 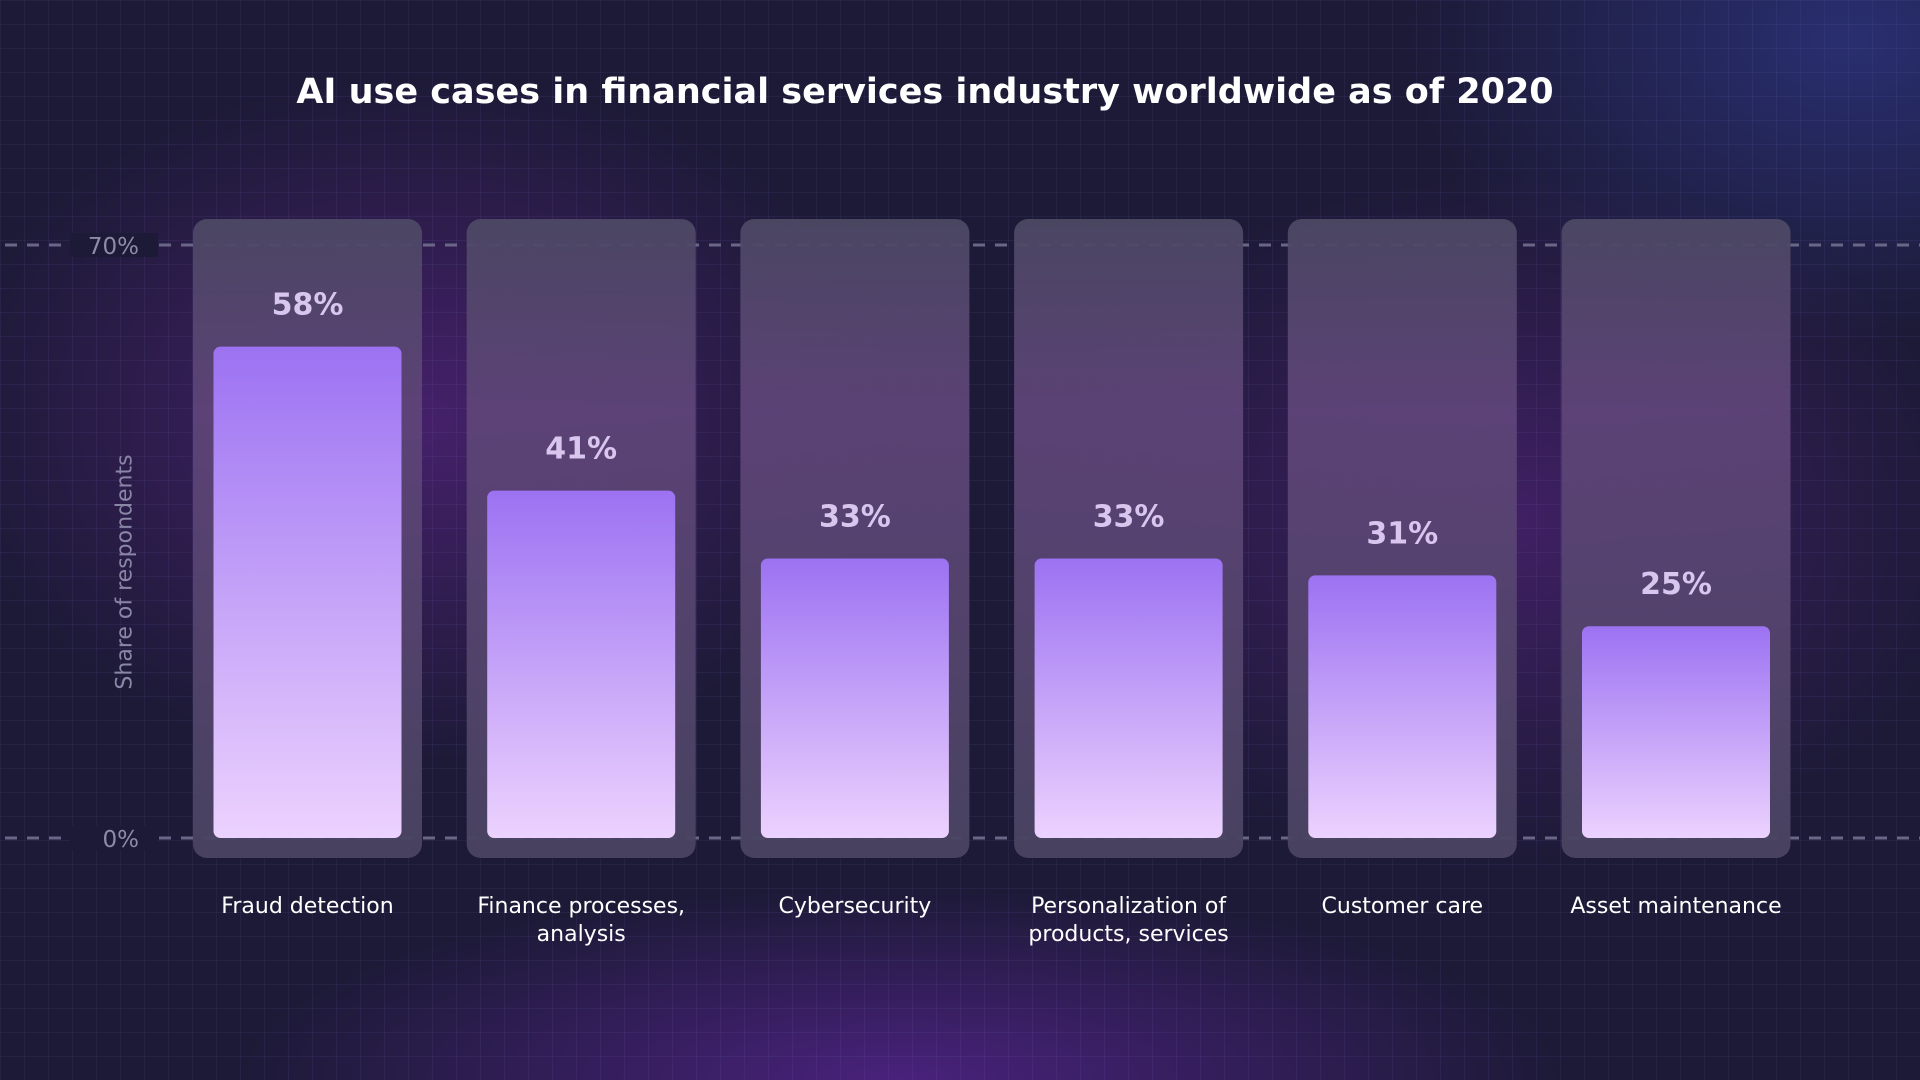 I want to click on x-tick-label: Personalization of, so click(x=1129, y=906).